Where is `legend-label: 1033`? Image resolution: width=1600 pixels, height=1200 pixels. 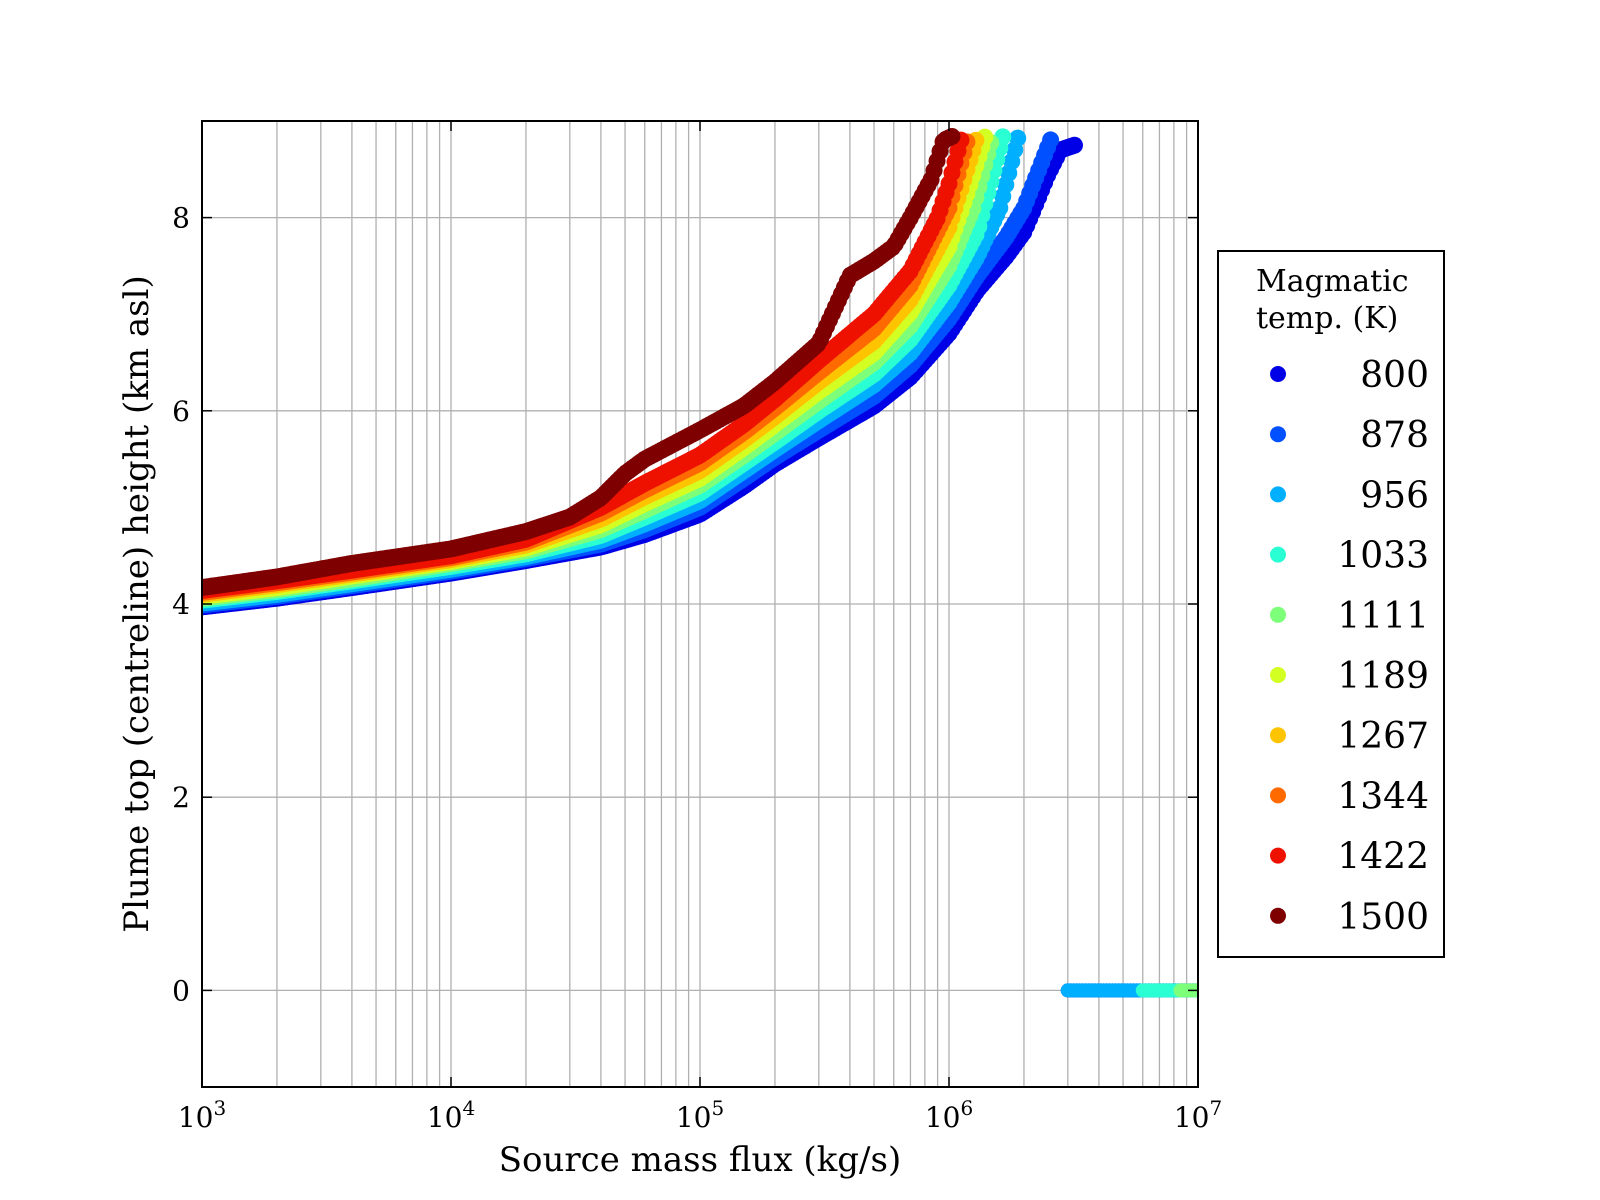 legend-label: 1033 is located at coordinates (1383, 556).